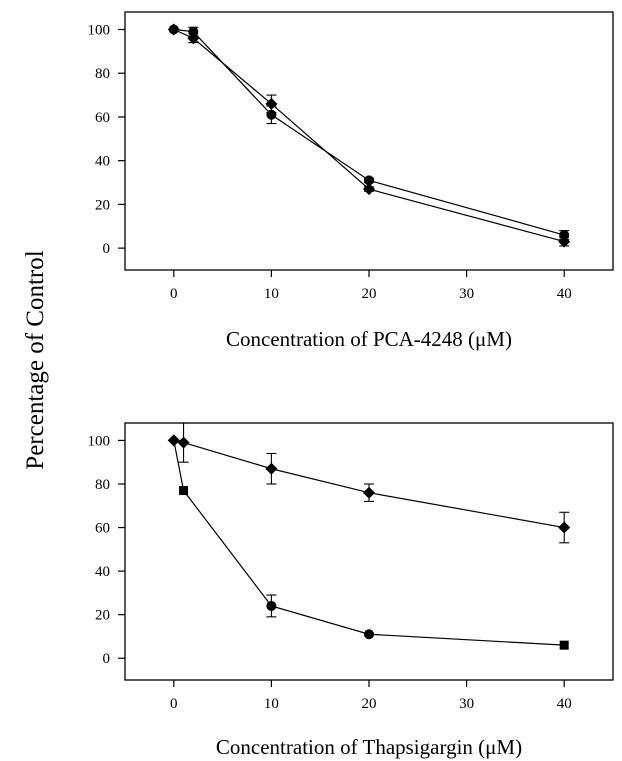 The image size is (622, 761). I want to click on x-axis-title: Concentration of PCA-4248 (μM), so click(369, 339).